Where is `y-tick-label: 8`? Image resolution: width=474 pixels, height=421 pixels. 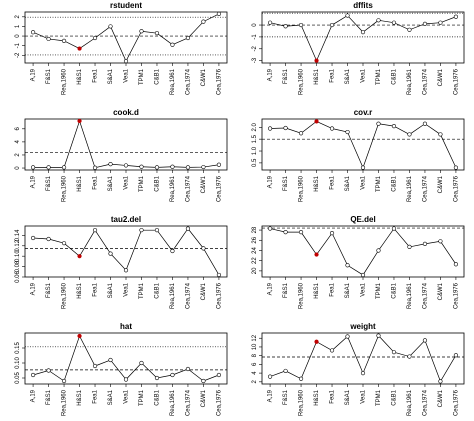
y-tick-label: 8 is located at coordinates (255, 355).